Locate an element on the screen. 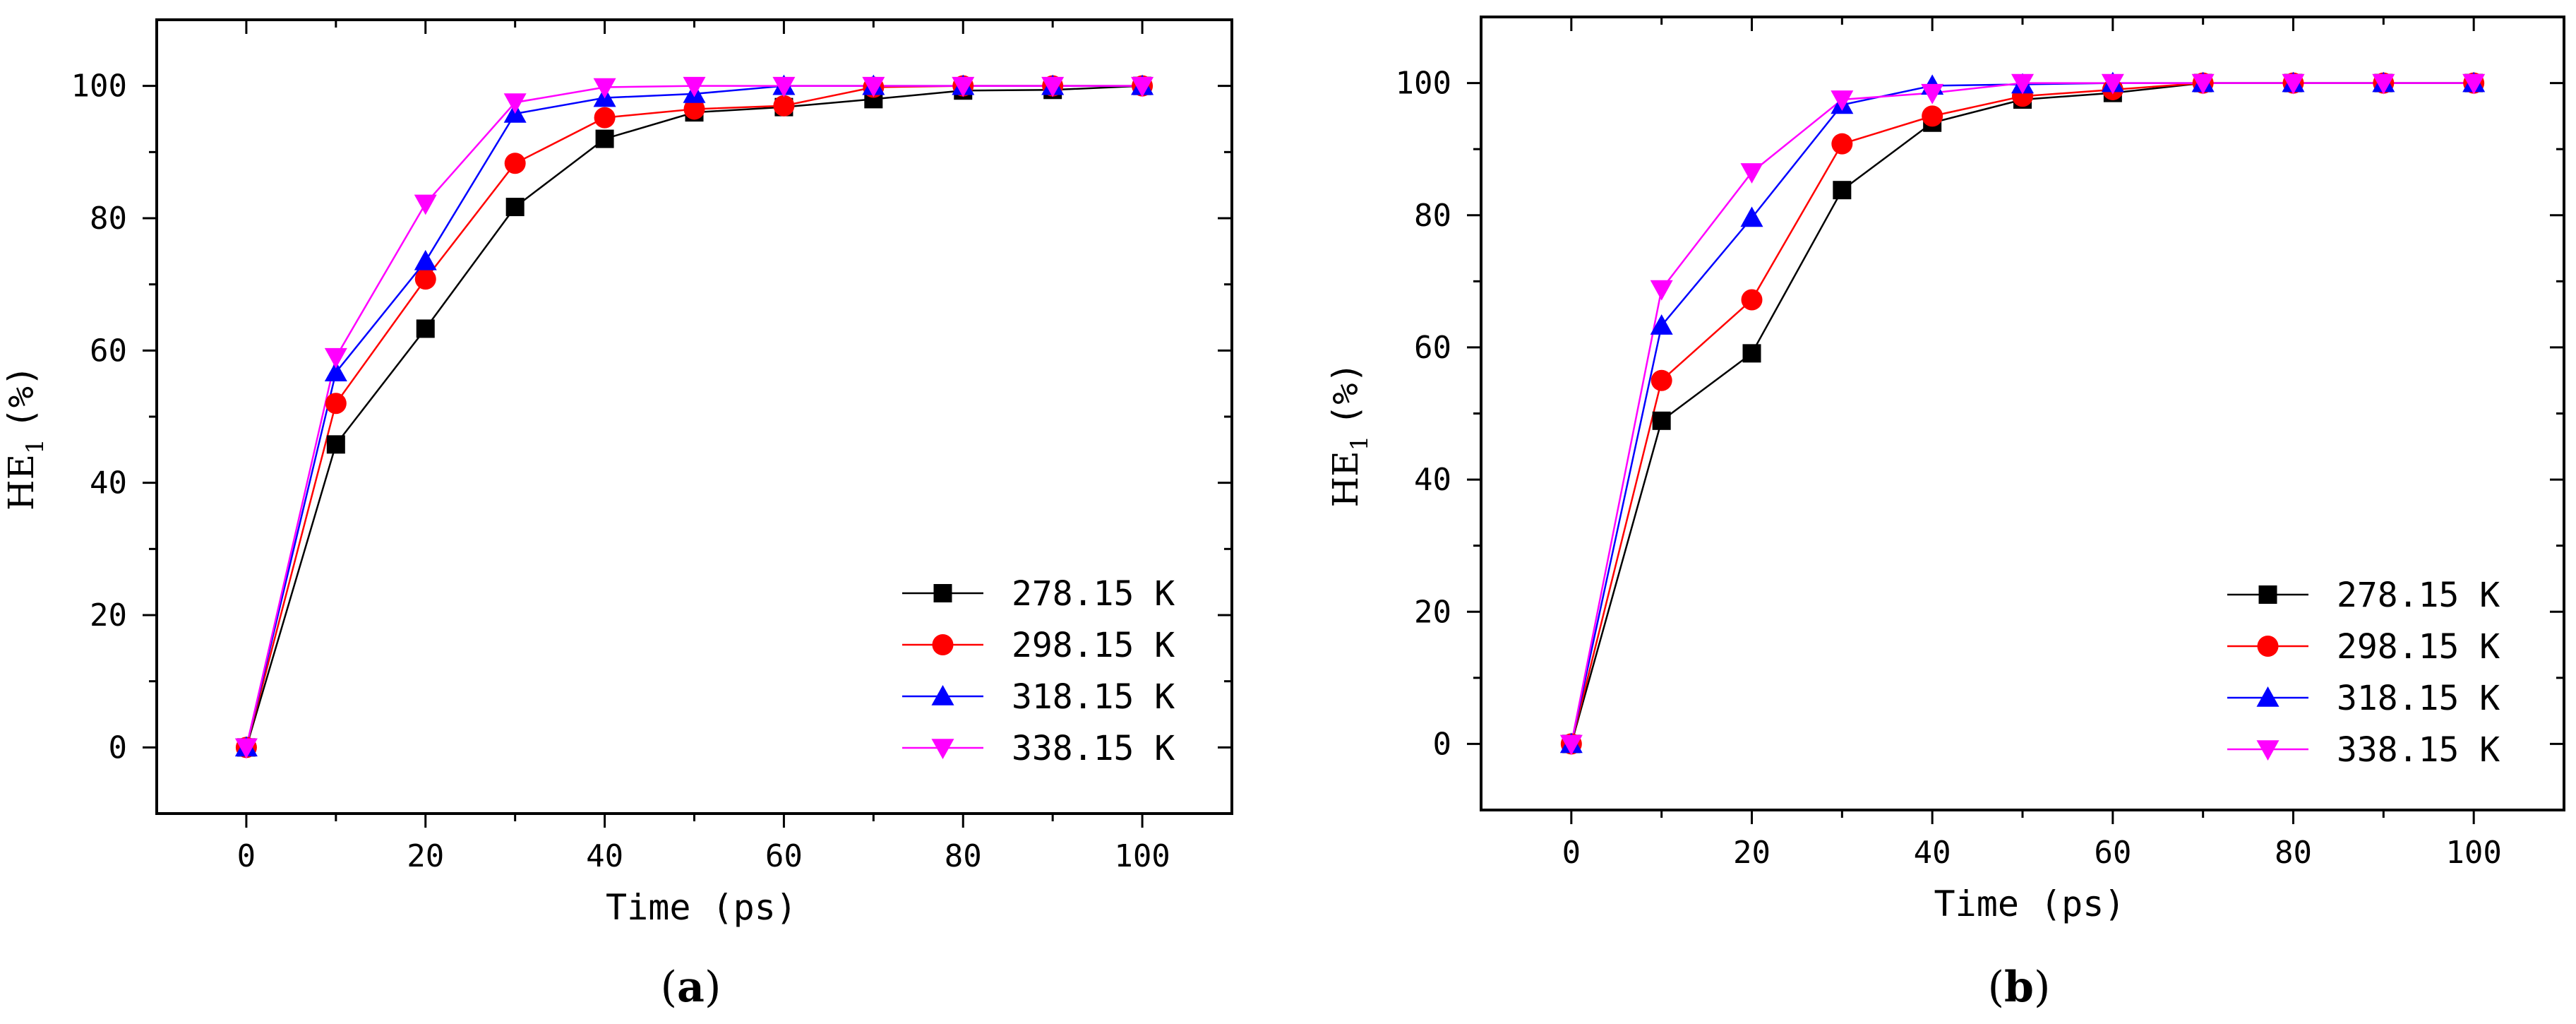  y-tick-label: 80 is located at coordinates (1432, 216).